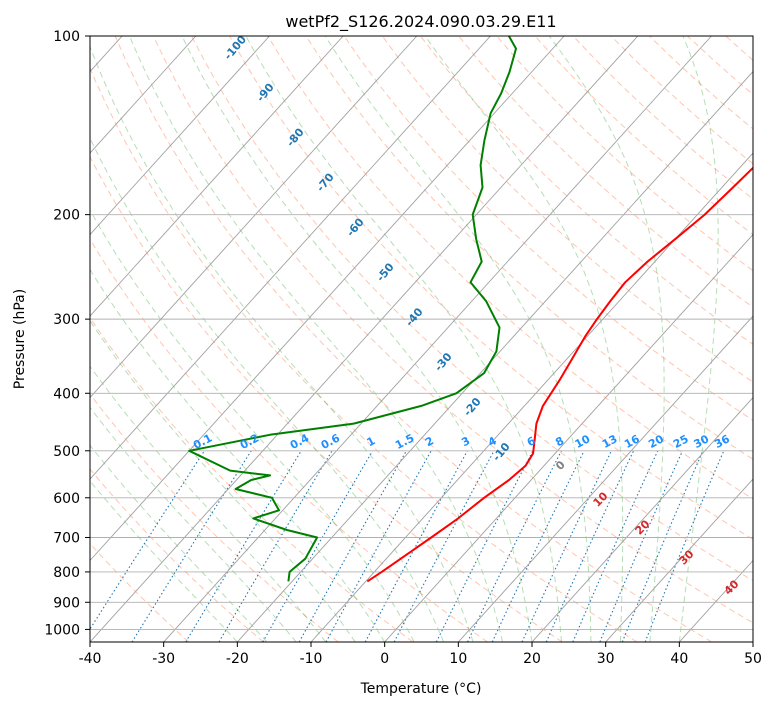  I want to click on y-tick-label: 200, so click(66, 216).